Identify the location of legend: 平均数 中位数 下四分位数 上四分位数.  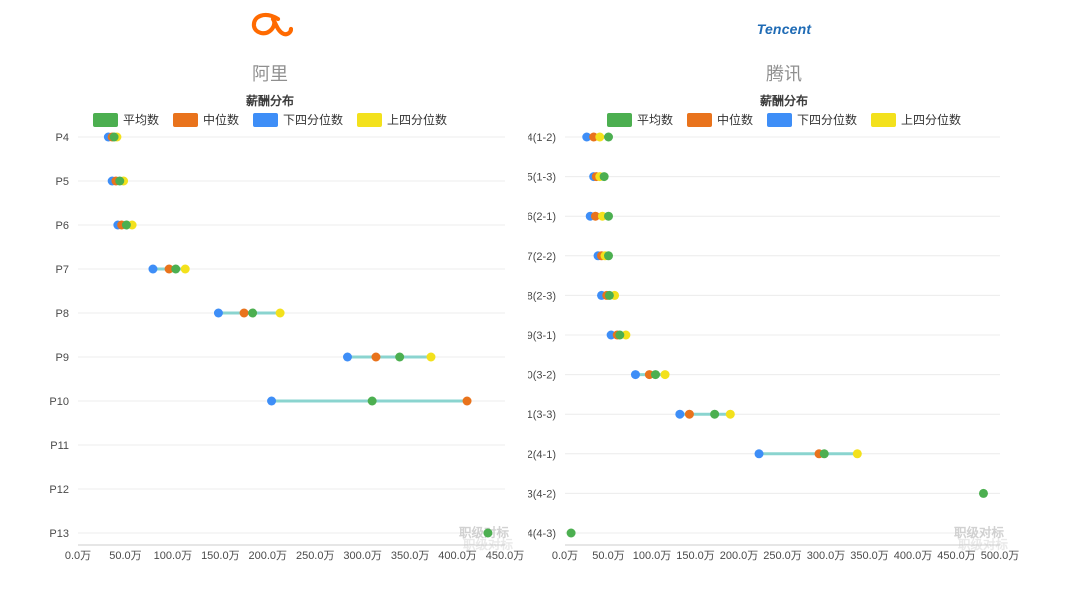
(270, 120).